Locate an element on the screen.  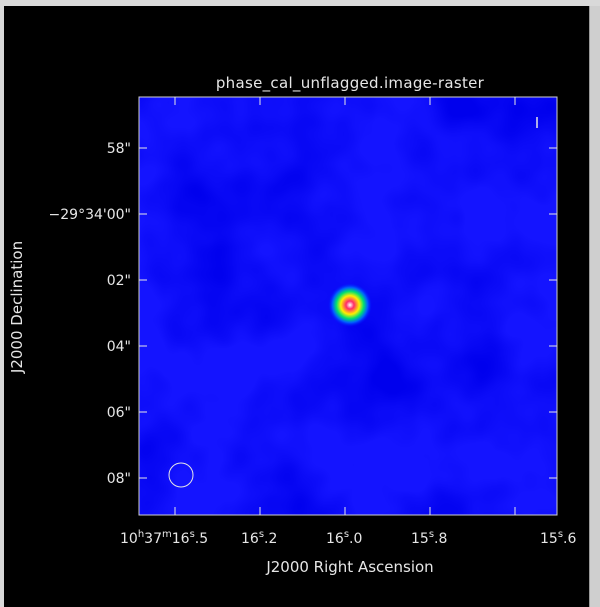
x-tick-label: 15s.8 is located at coordinates (429, 538).